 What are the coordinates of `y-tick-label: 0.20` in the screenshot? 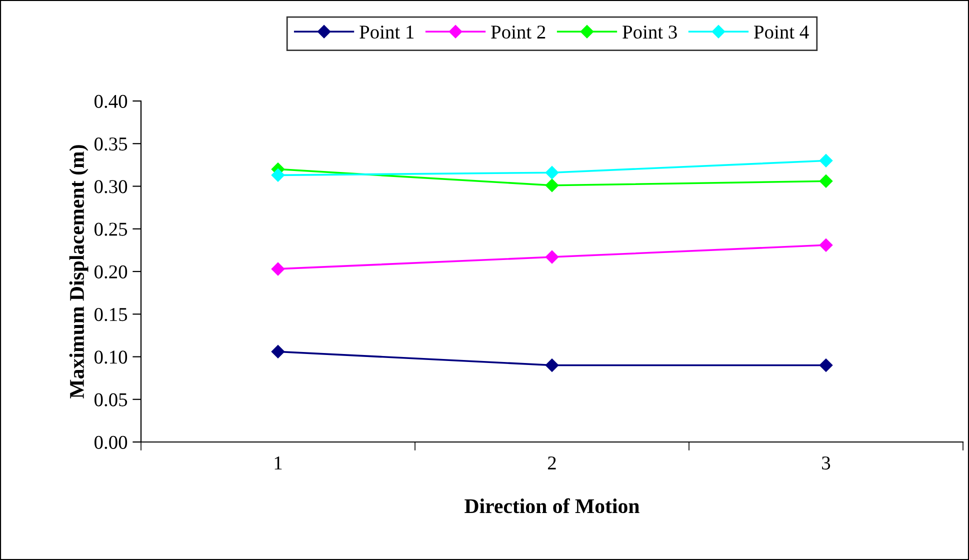 It's located at (111, 272).